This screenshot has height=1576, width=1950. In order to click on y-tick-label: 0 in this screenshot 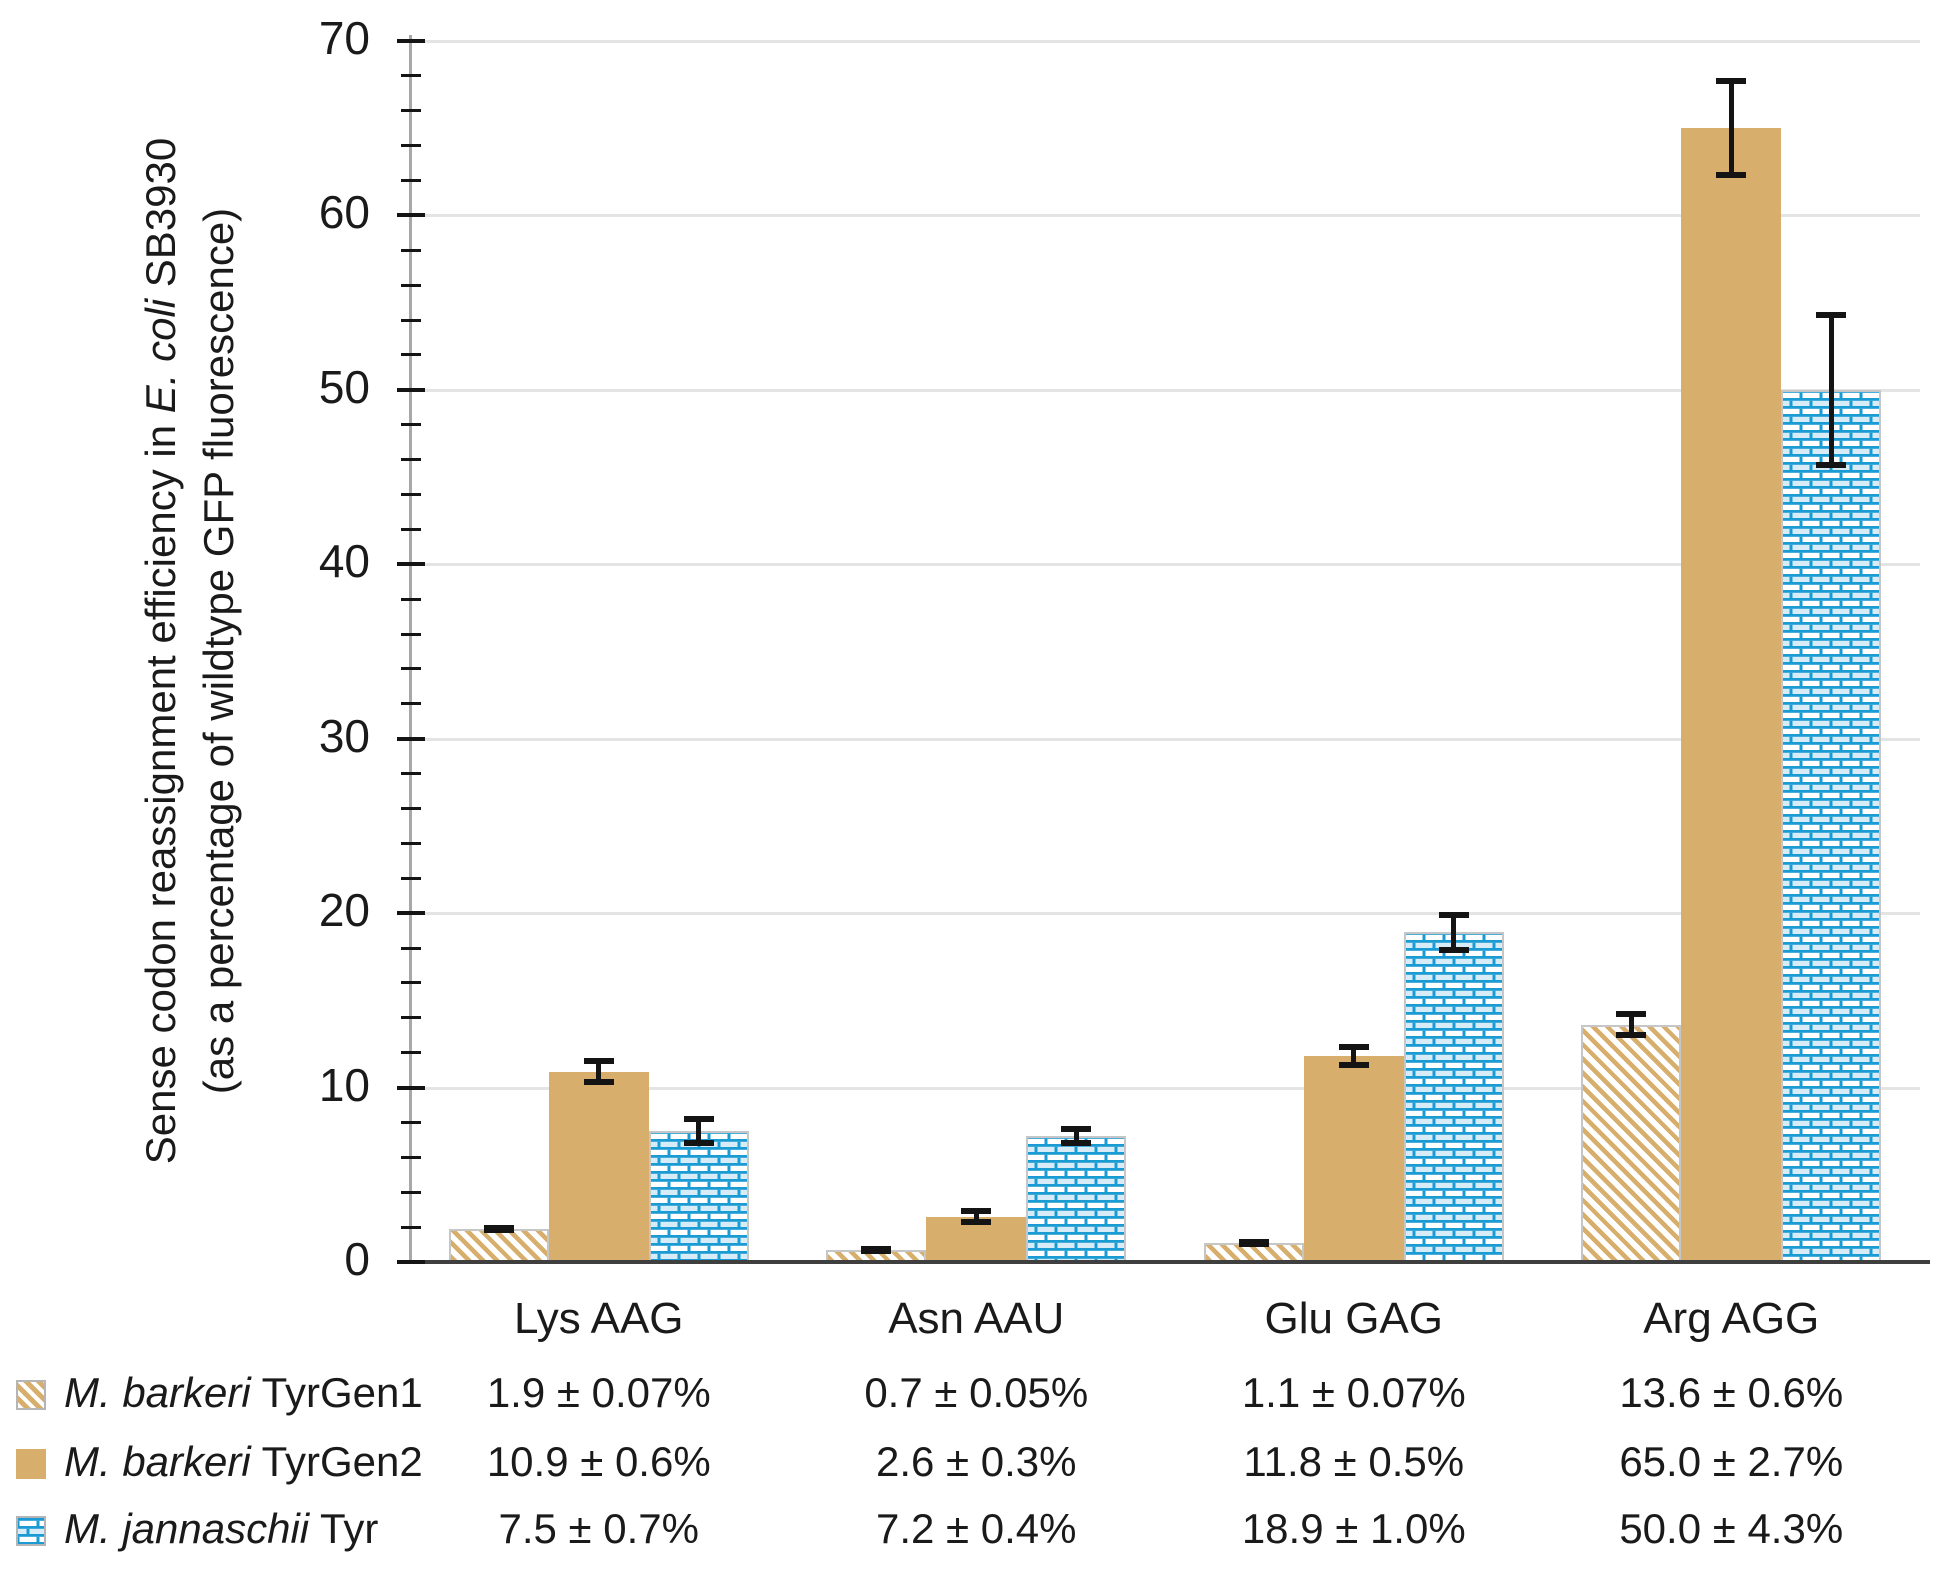, I will do `click(357, 1259)`.